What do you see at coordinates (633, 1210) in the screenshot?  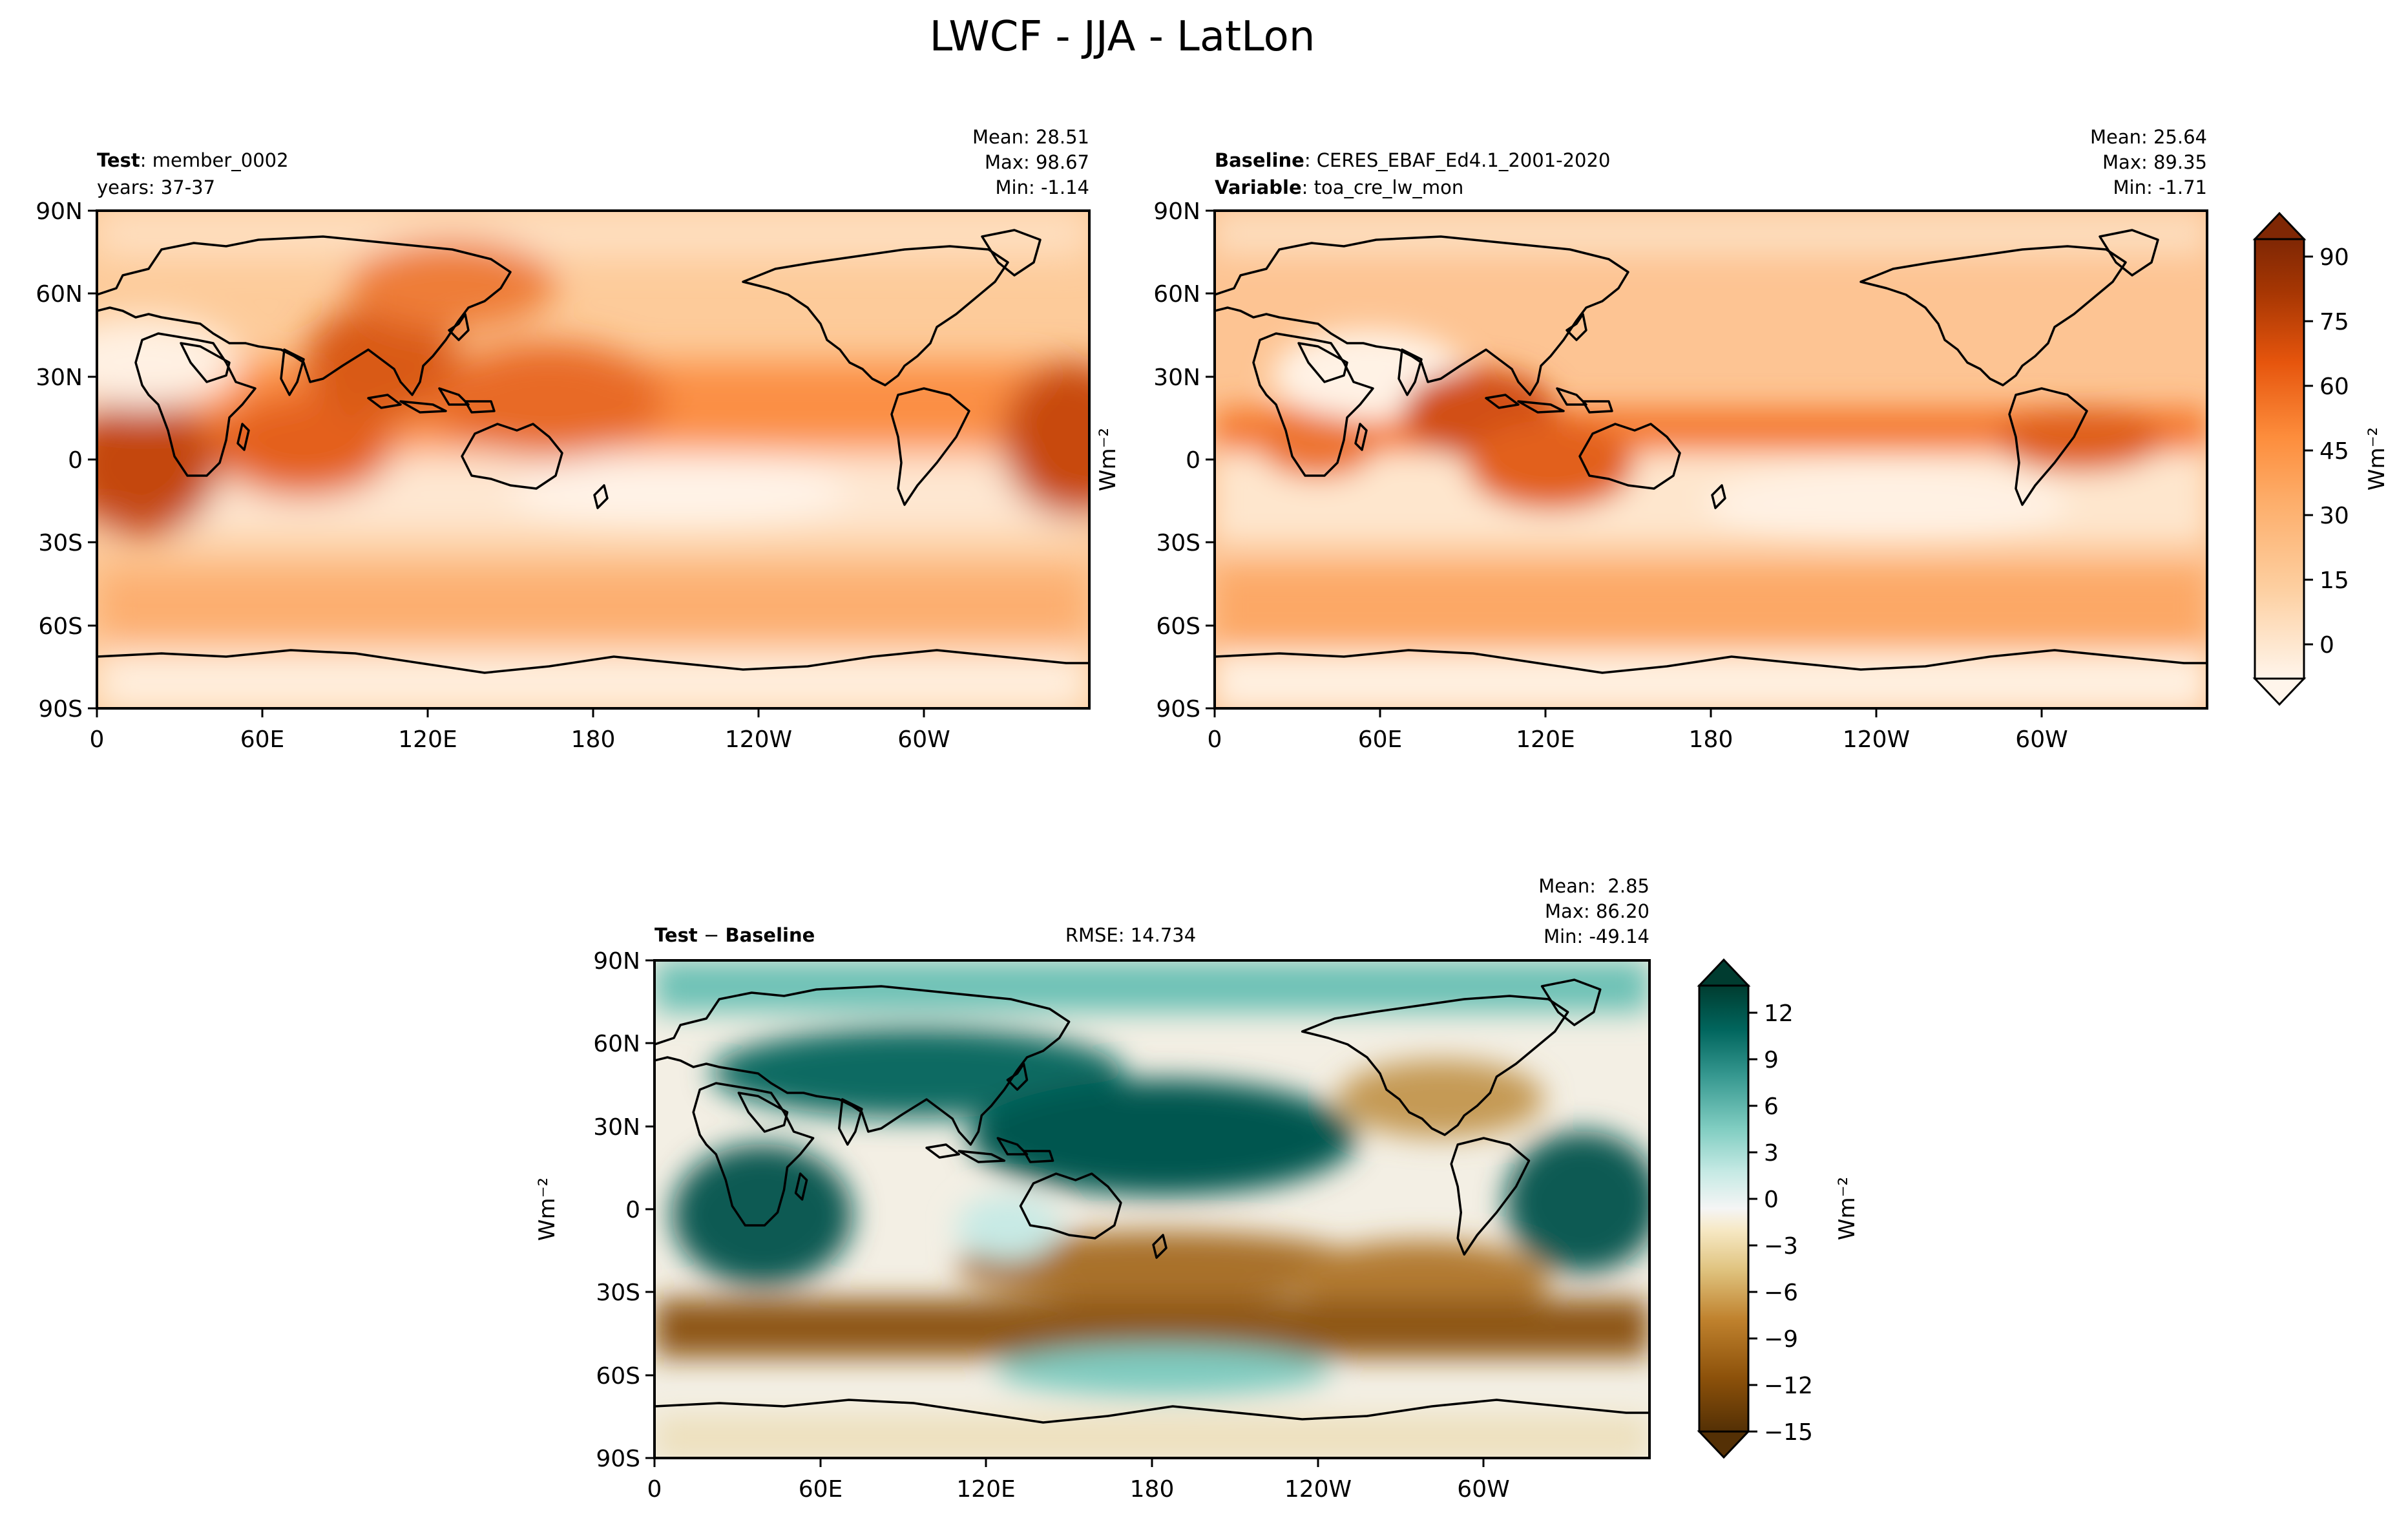 I see `difference-ytick: 0` at bounding box center [633, 1210].